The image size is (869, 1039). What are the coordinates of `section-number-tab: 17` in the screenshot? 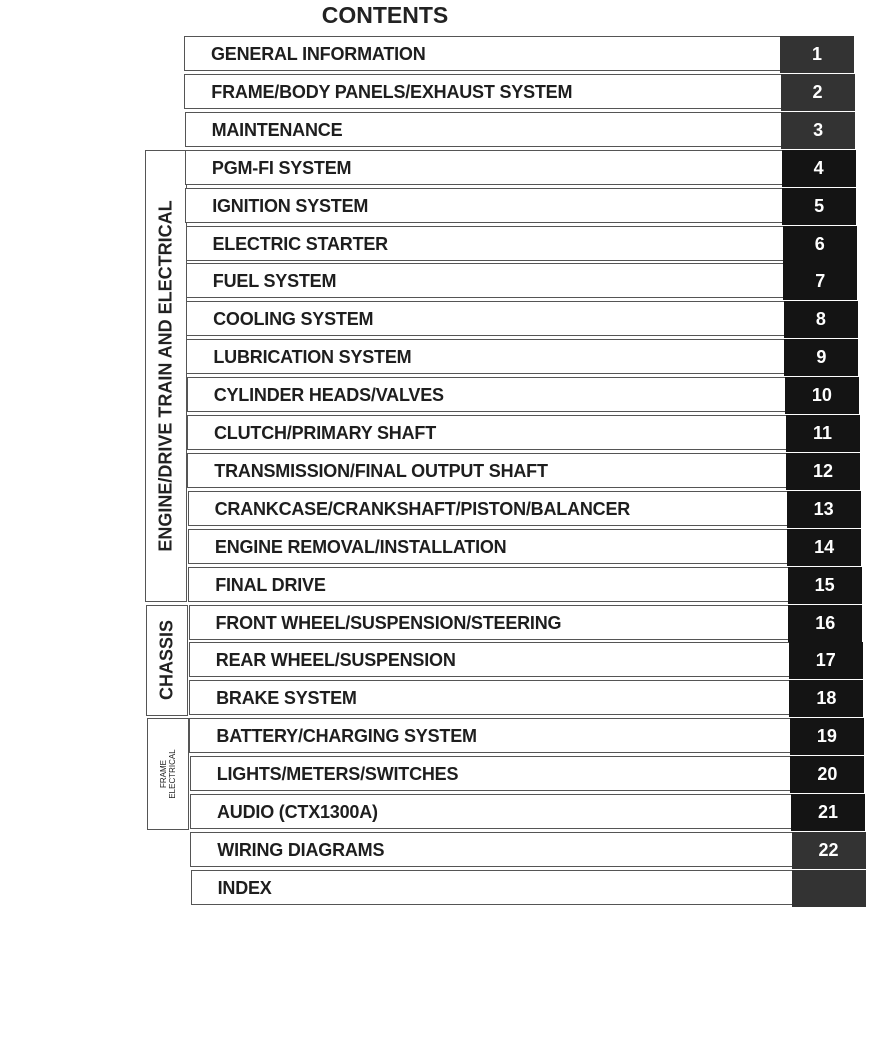 It's located at (825, 661).